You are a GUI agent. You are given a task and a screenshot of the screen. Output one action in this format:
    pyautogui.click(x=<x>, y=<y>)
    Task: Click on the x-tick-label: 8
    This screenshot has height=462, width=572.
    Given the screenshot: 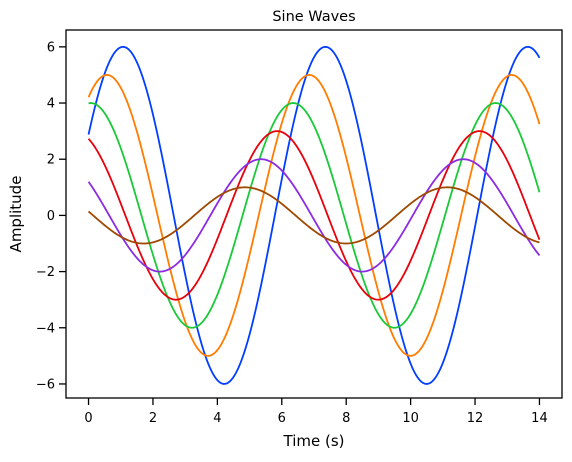 What is the action you would take?
    pyautogui.click(x=346, y=418)
    